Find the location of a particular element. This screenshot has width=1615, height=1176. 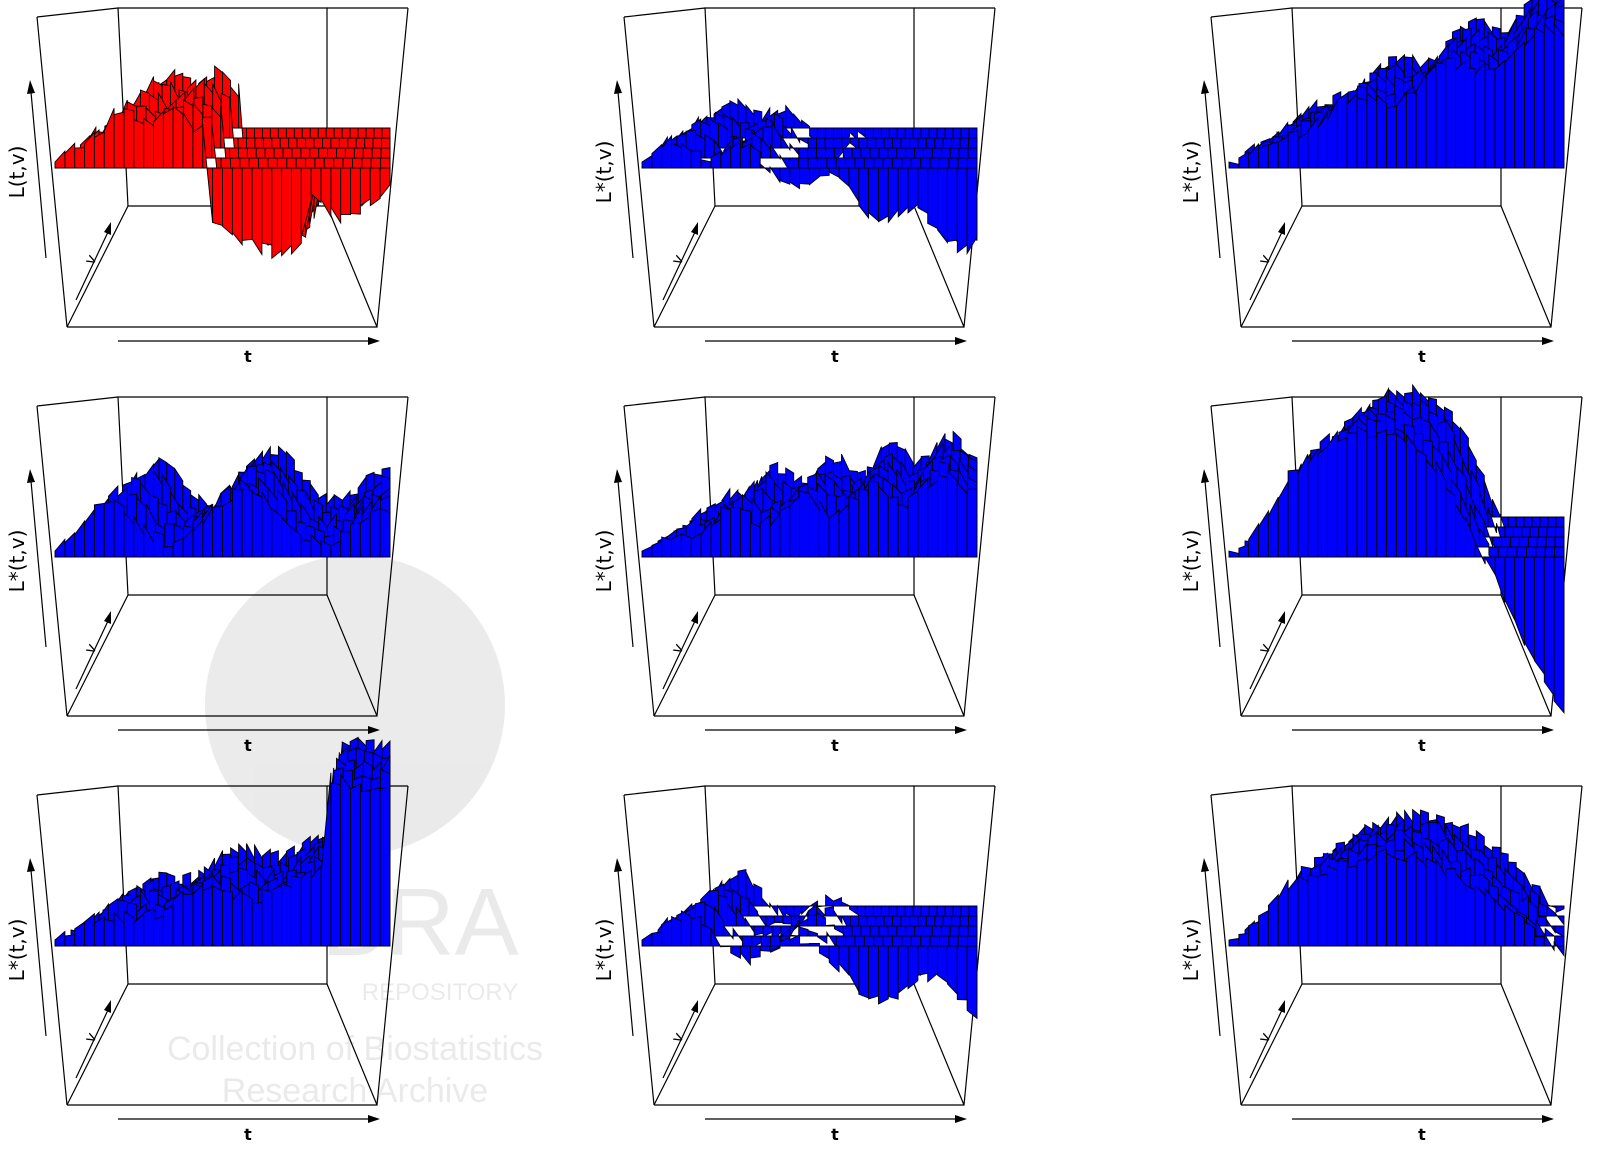

panel-4: tvL*(t,v) is located at coordinates (207, 575).